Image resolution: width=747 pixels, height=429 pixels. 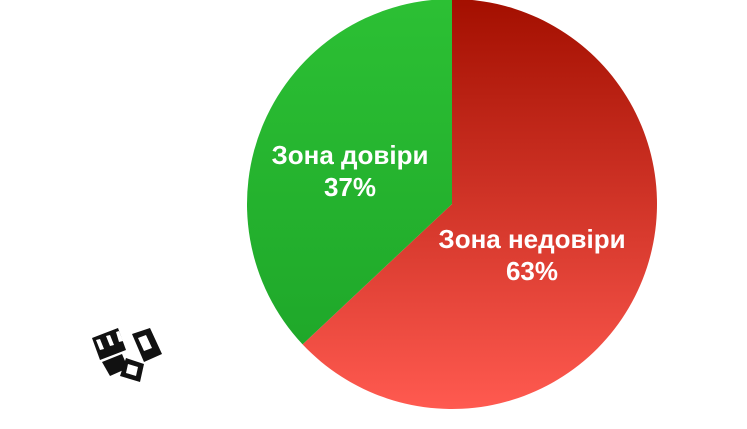 What do you see at coordinates (531, 239) in the screenshot?
I see `slice-label-distrust: Зона недовіри` at bounding box center [531, 239].